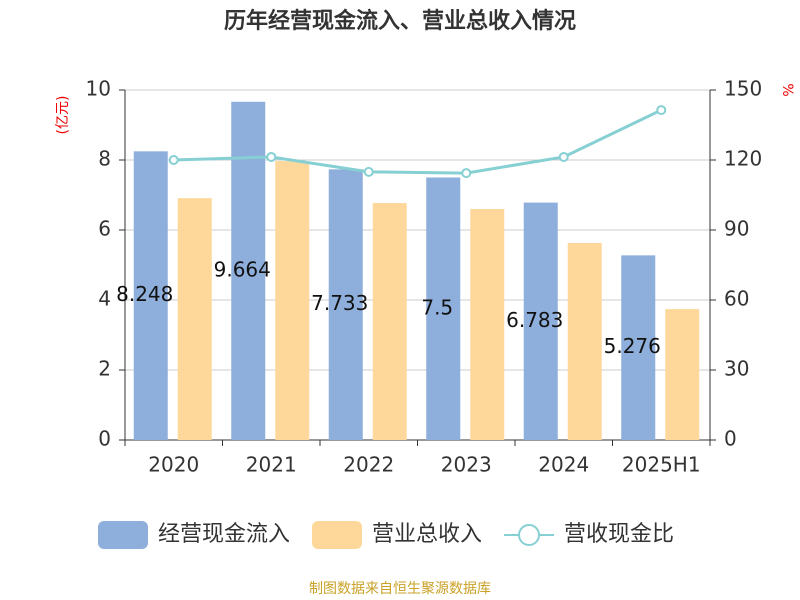  Describe the element at coordinates (743, 89) in the screenshot. I see `y2-tick-label: 150` at that location.